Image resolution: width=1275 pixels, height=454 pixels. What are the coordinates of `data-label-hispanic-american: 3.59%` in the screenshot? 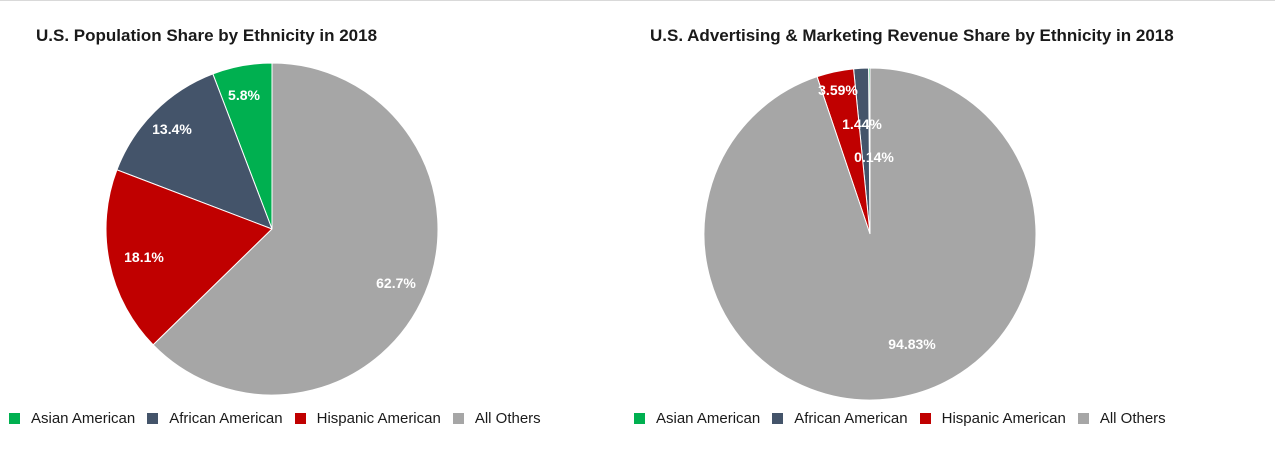 It's located at (838, 90).